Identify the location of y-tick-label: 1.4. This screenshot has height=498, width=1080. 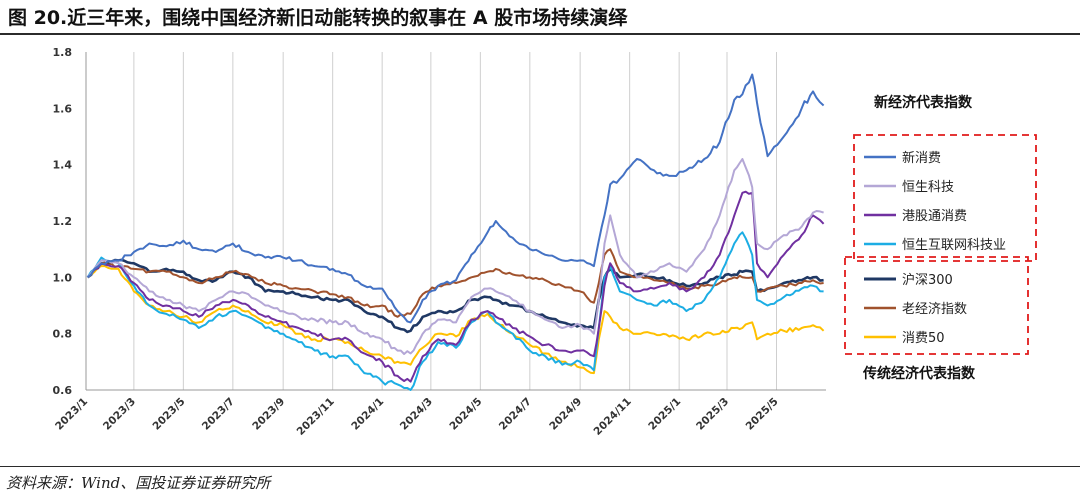
(63, 165).